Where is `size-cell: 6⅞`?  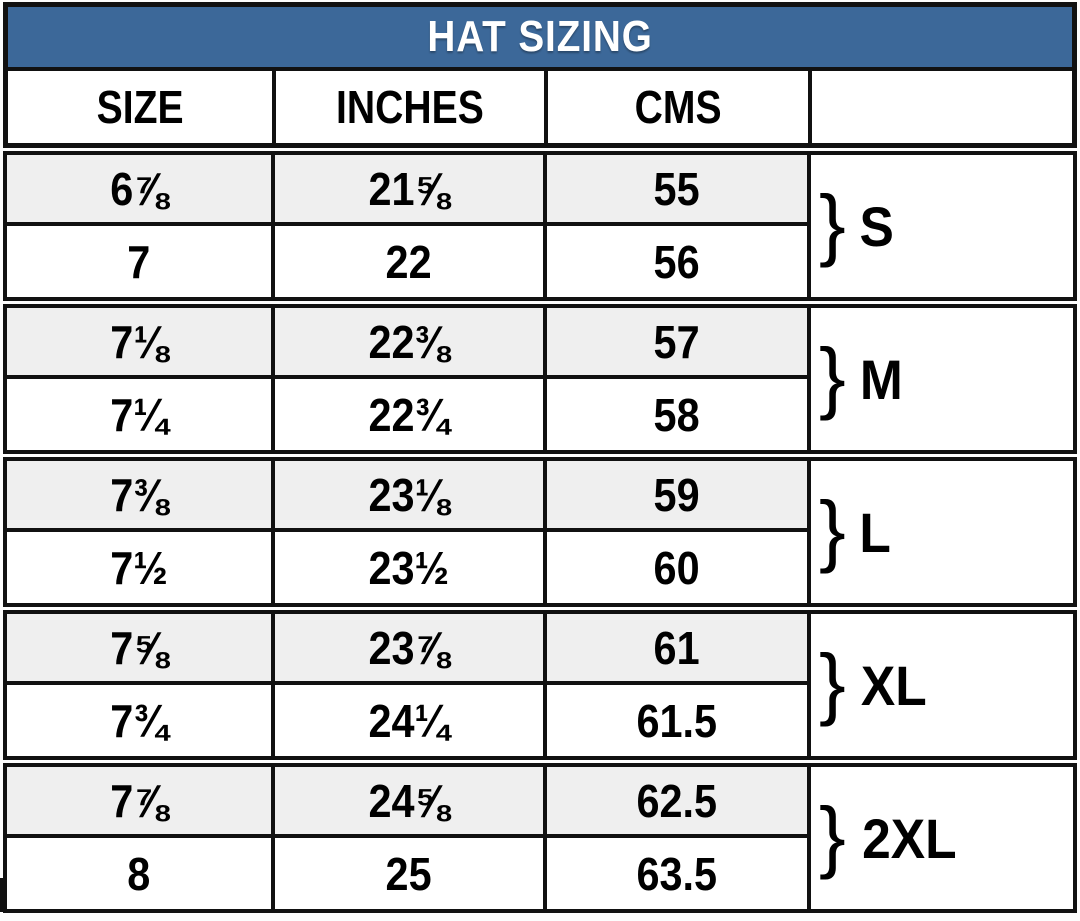 size-cell: 6⅞ is located at coordinates (141, 190).